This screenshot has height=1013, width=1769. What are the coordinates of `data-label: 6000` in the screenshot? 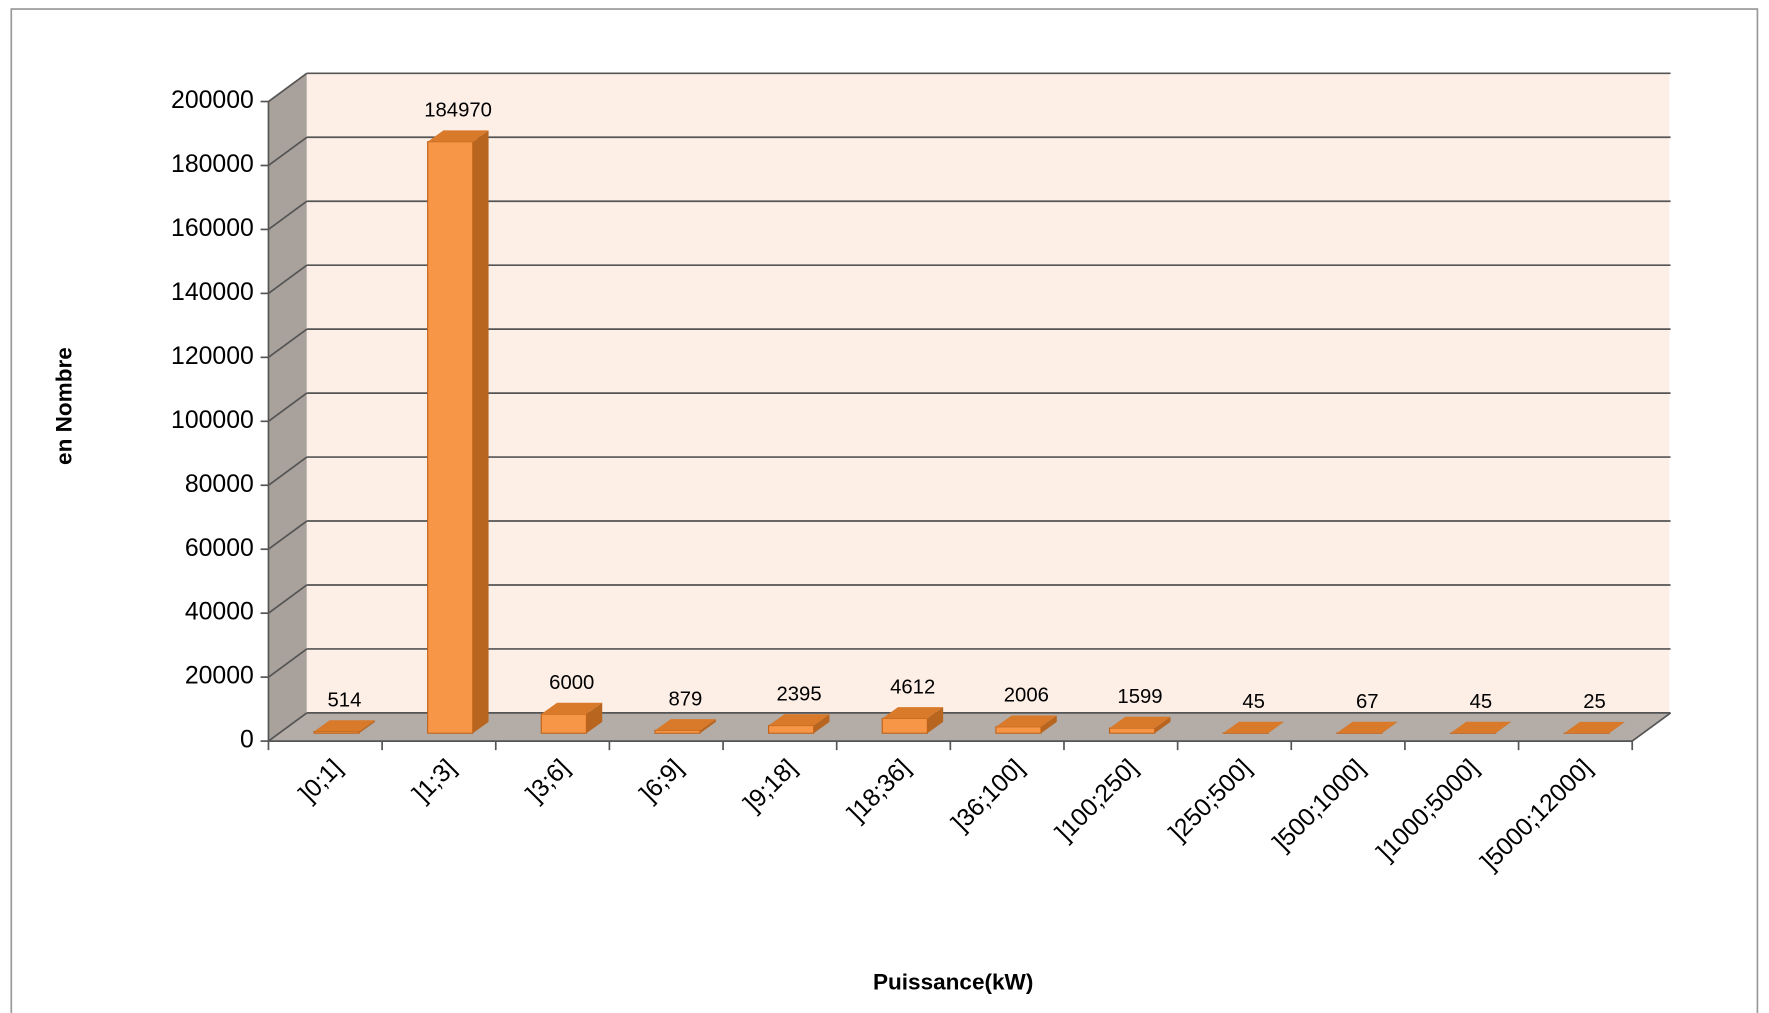 It's located at (571, 683).